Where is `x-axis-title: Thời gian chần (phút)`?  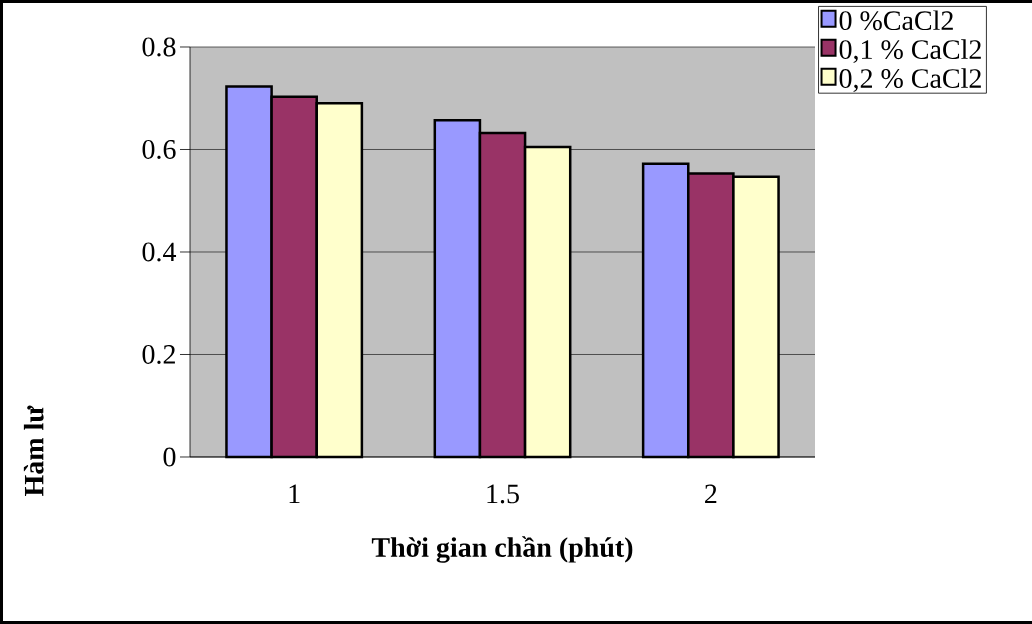 x-axis-title: Thời gian chần (phút) is located at coordinates (502, 549).